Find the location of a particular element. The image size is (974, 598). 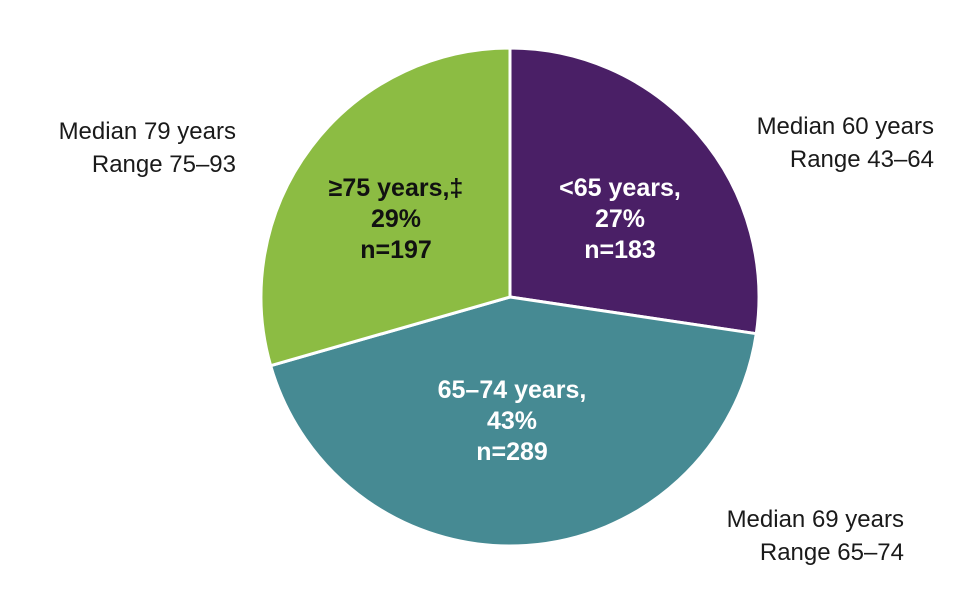

slice-percent-2: 29% is located at coordinates (396, 219).